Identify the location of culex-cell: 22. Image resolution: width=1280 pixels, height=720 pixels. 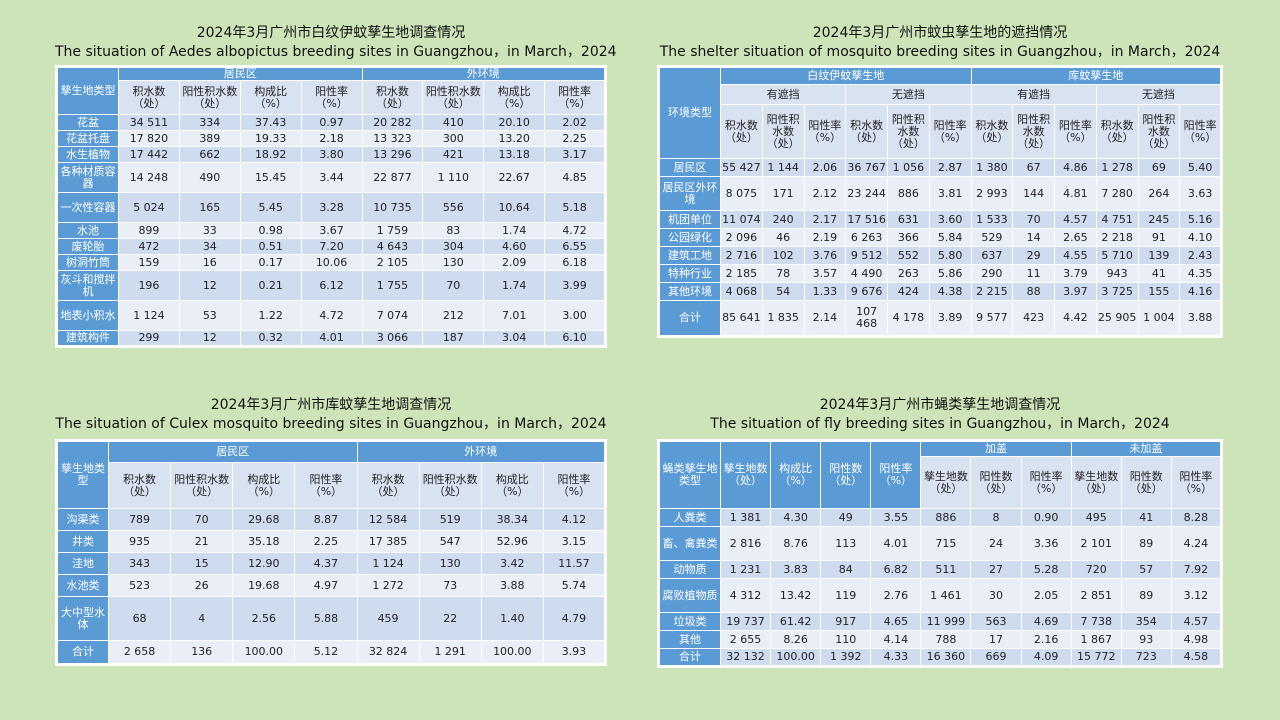
(450, 618).